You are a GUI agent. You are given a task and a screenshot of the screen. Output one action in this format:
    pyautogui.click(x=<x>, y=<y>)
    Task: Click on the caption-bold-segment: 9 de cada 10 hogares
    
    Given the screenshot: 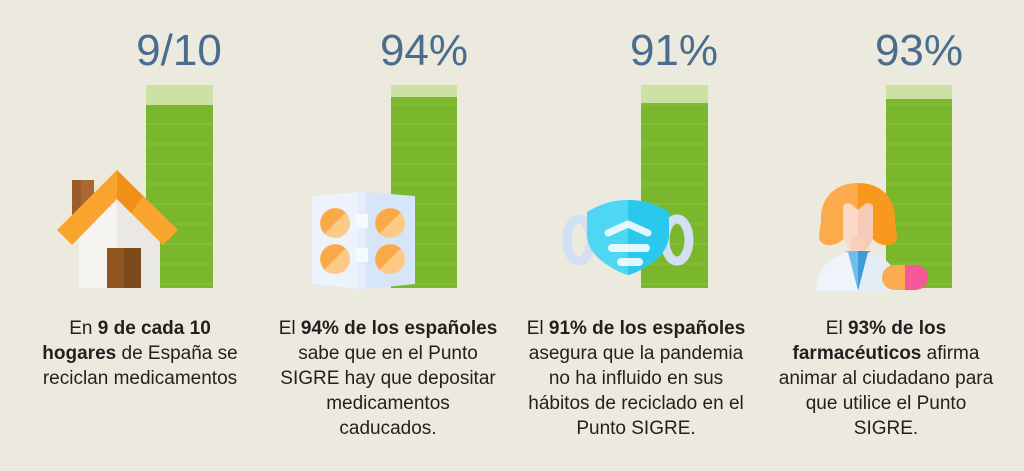 What is the action you would take?
    pyautogui.click(x=126, y=341)
    